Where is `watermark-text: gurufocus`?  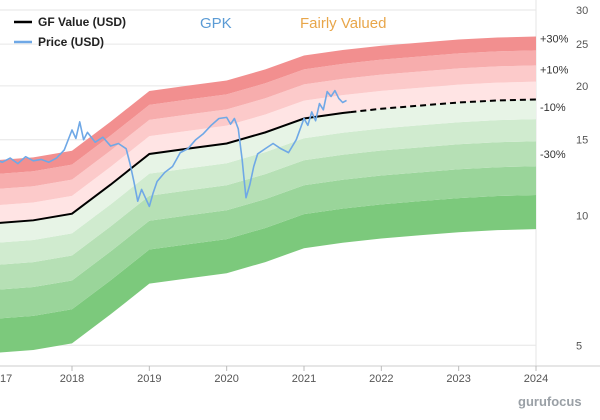
watermark-text: gurufocus is located at coordinates (550, 401).